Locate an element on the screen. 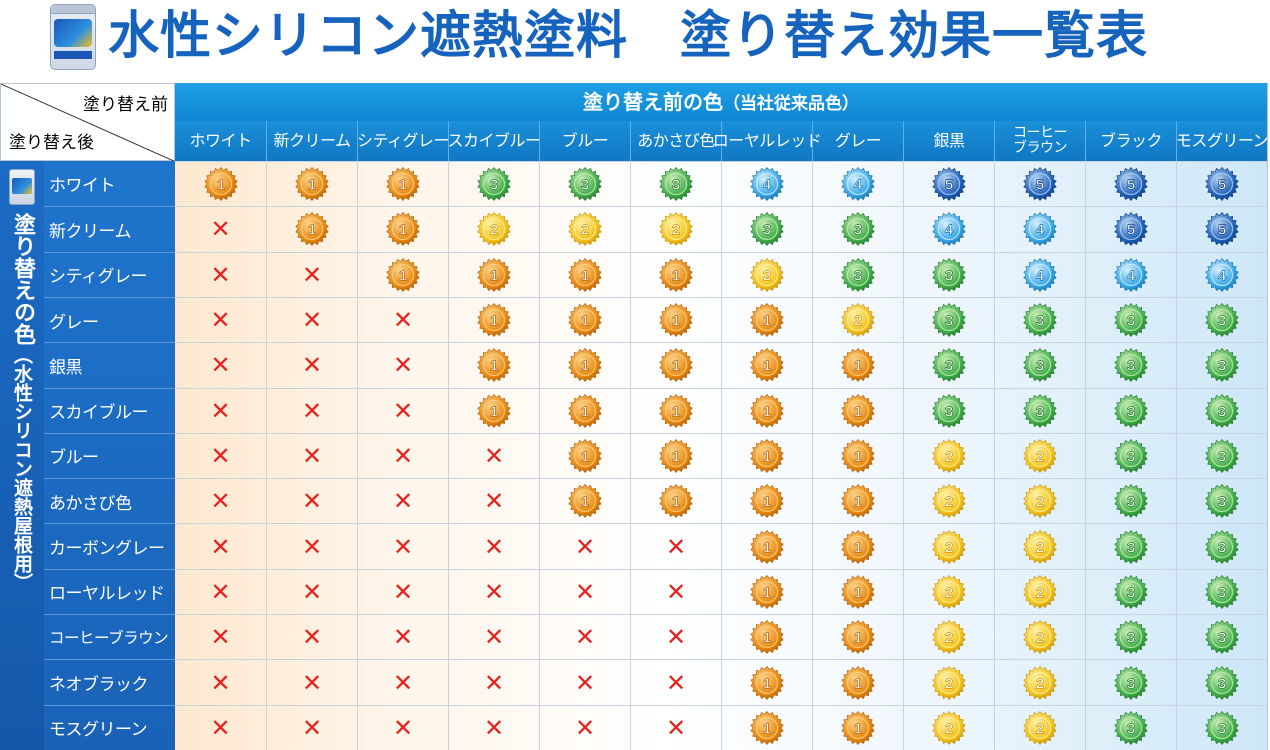 Image resolution: width=1270 pixels, height=750 pixels. before-color-header: 塗り替え前の色（当社従来品色） is located at coordinates (721, 102).